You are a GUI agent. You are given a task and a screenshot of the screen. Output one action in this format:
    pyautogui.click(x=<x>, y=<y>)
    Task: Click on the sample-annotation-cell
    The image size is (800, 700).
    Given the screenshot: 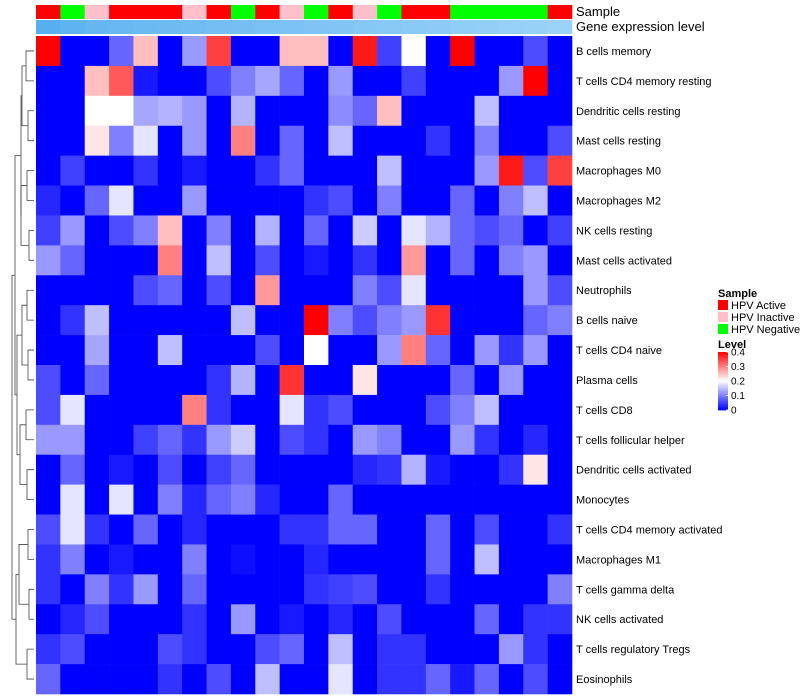 What is the action you would take?
    pyautogui.click(x=267, y=12)
    